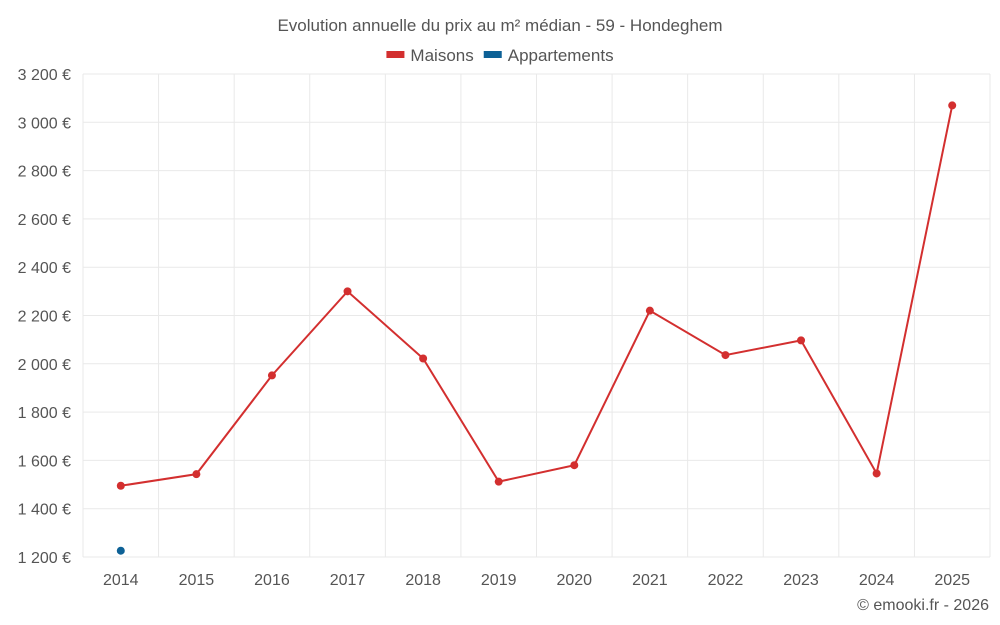 Image resolution: width=1000 pixels, height=625 pixels. Describe the element at coordinates (499, 580) in the screenshot. I see `x-tick-label: 2019` at that location.